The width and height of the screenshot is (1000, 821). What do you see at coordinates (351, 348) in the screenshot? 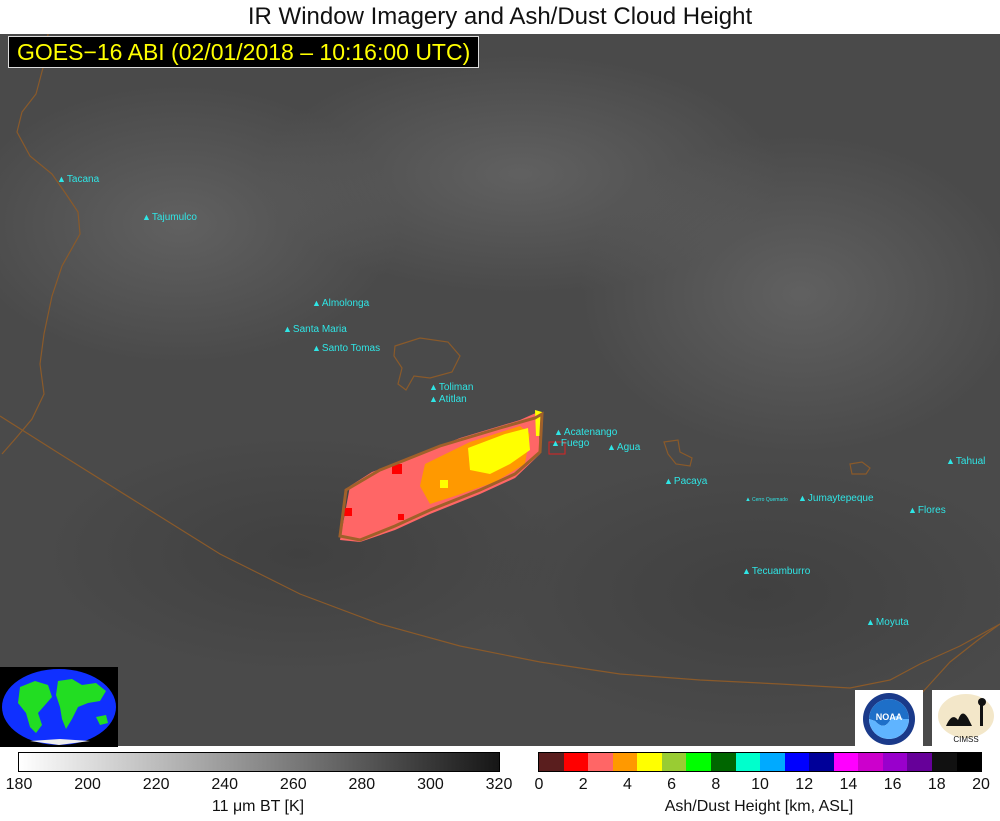
I see `volcano-name: Santo Tomas` at bounding box center [351, 348].